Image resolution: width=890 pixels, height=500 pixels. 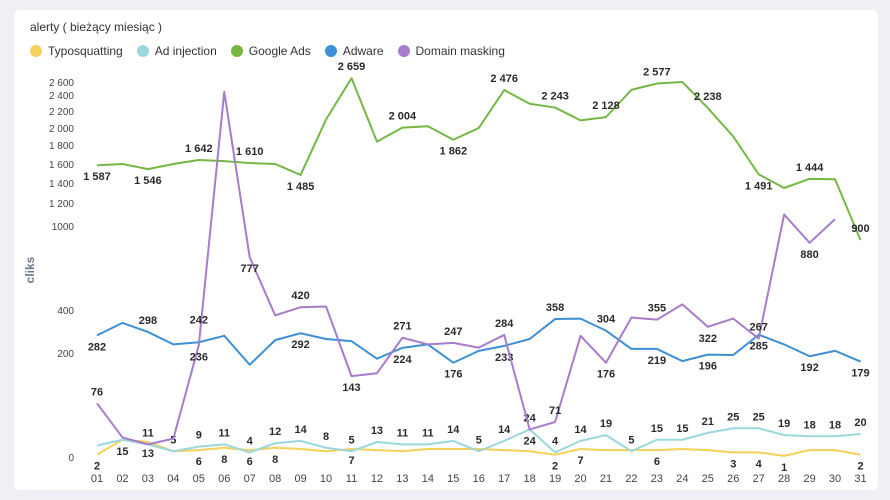 What do you see at coordinates (733, 479) in the screenshot?
I see `x-tick-label: 26` at bounding box center [733, 479].